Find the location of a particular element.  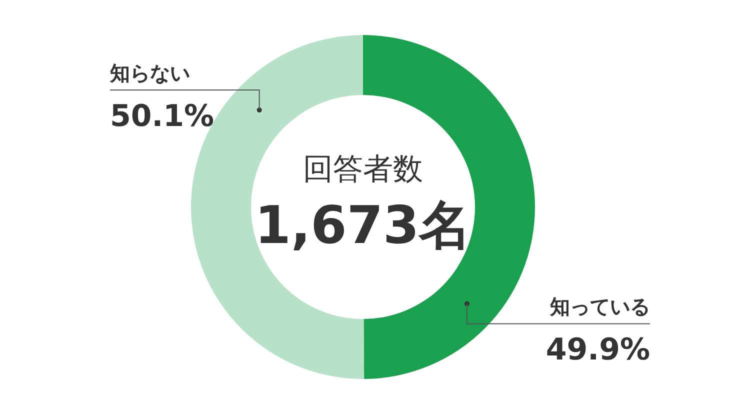

data-label: 50.1% is located at coordinates (162, 116).